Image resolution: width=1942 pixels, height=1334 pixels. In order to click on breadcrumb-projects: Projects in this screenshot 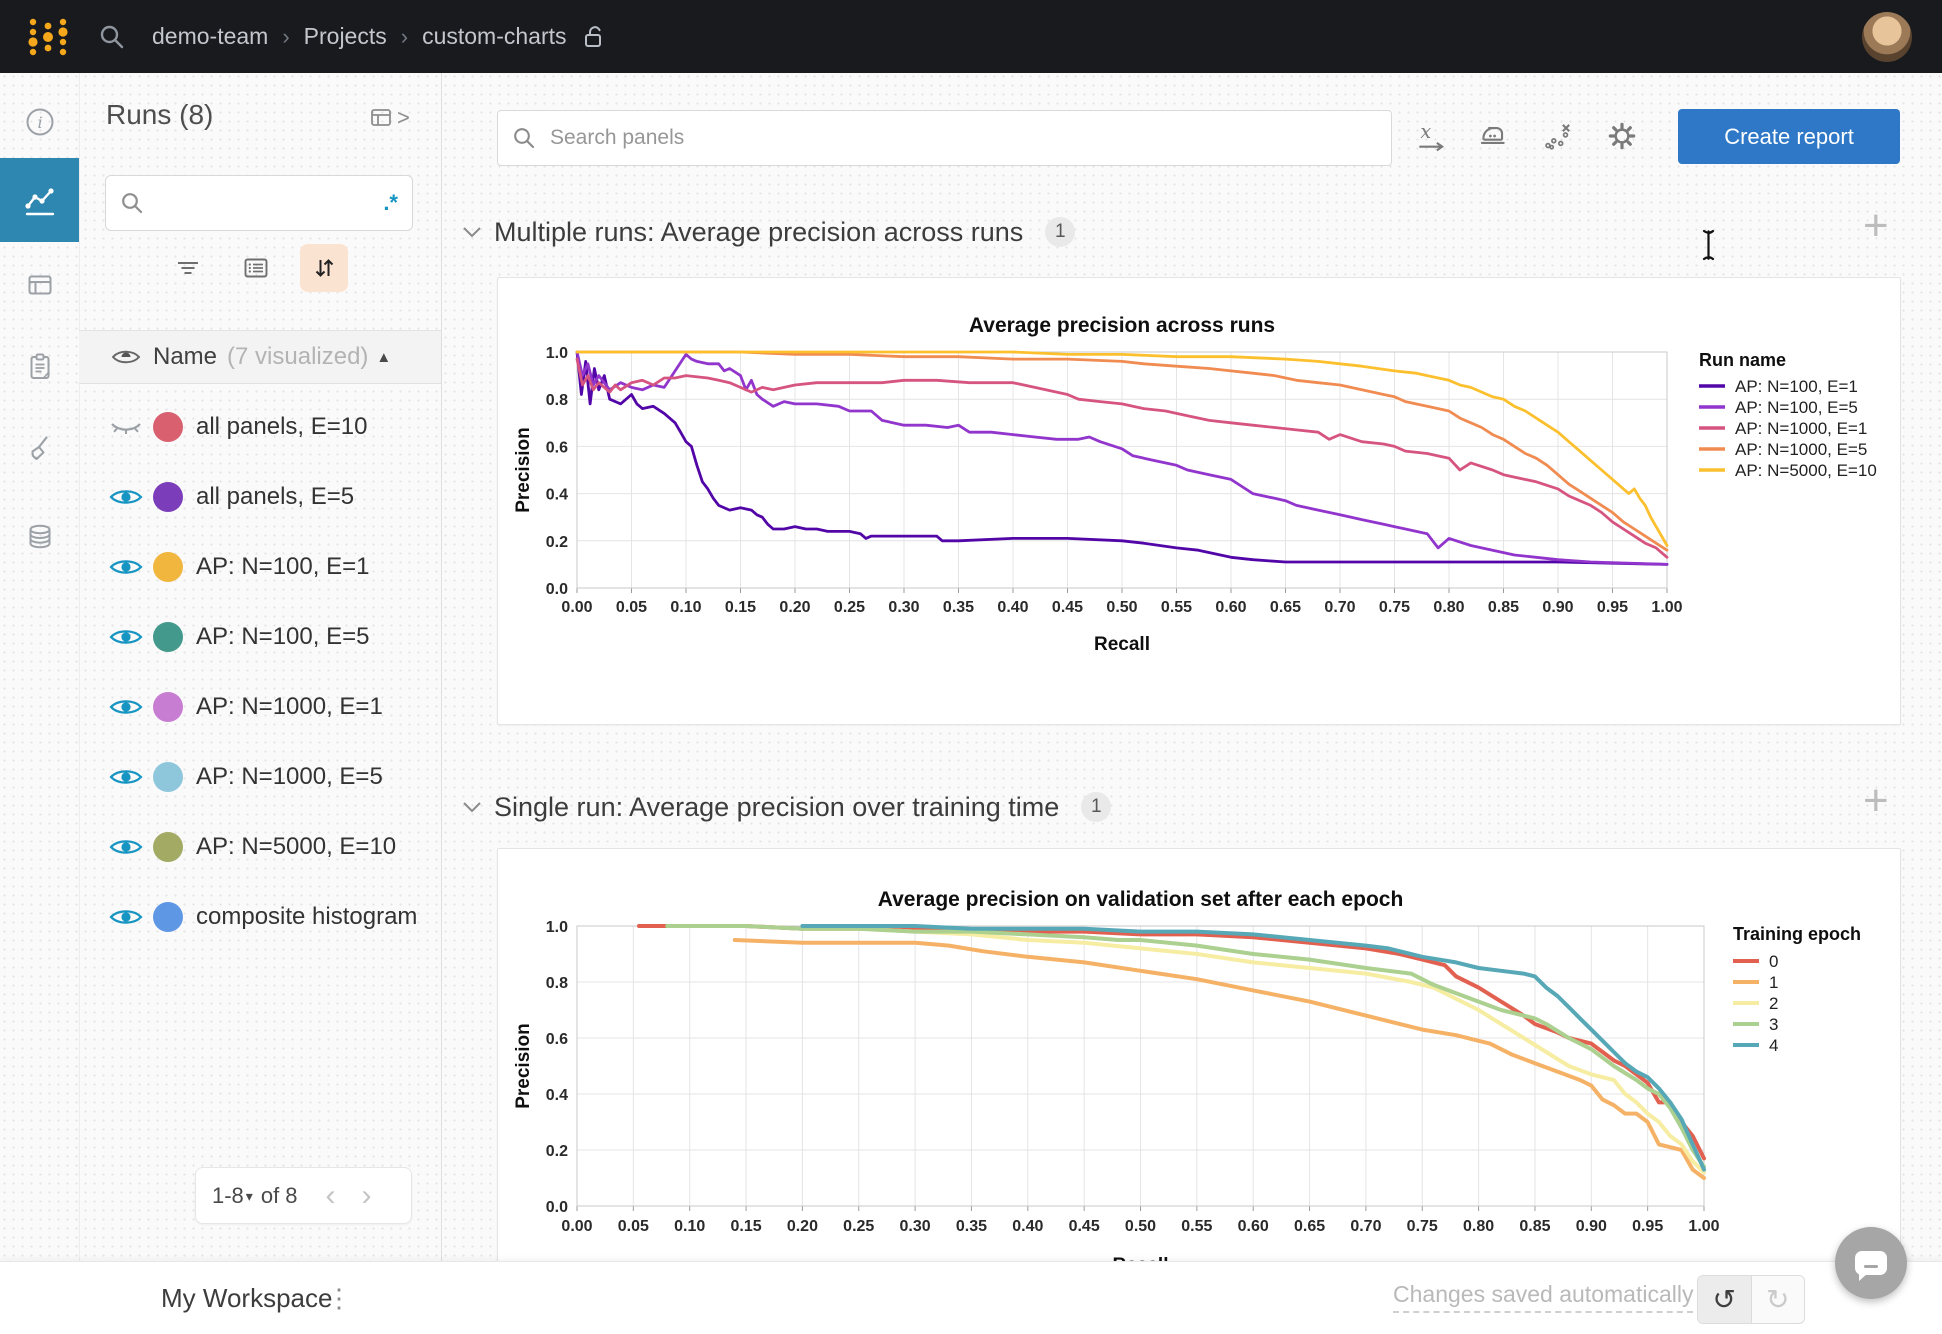, I will do `click(345, 36)`.